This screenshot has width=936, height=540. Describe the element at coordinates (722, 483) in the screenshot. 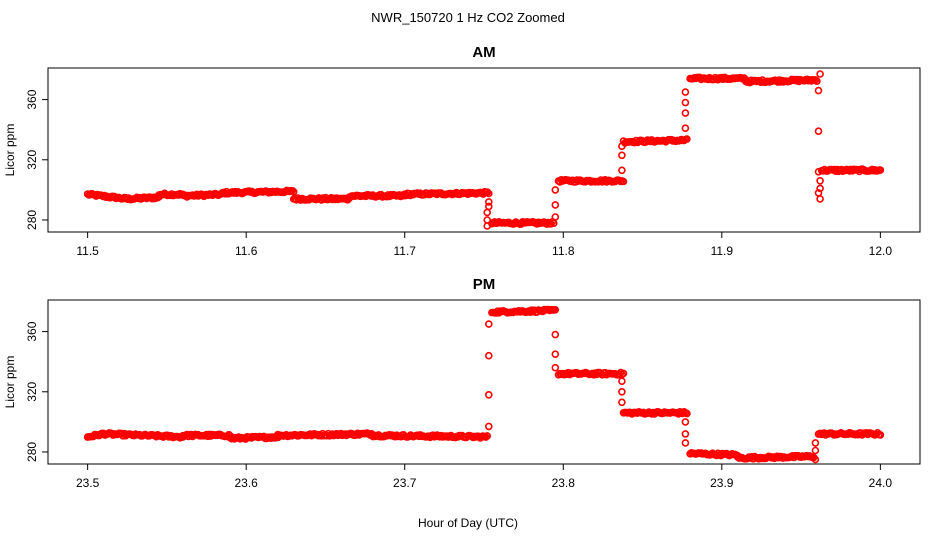

I see `x-tick-label: 23.9` at that location.